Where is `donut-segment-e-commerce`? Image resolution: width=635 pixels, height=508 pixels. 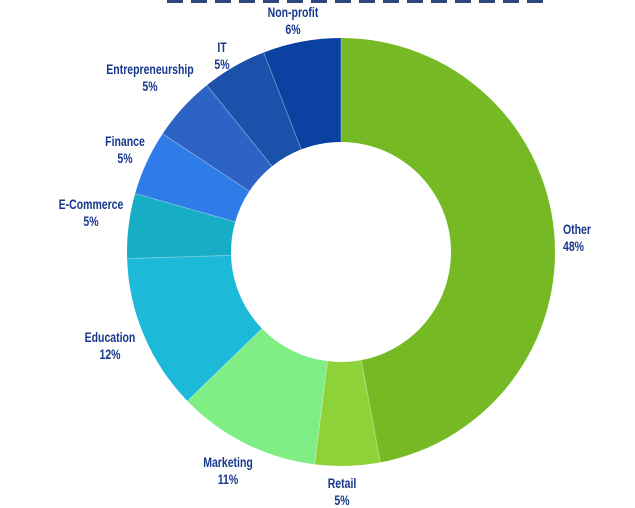 donut-segment-e-commerce is located at coordinates (181, 226).